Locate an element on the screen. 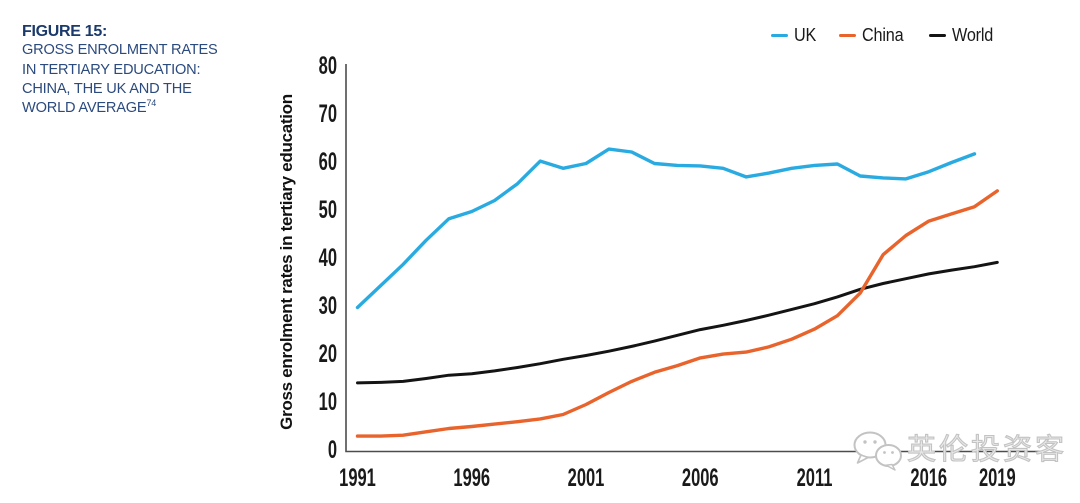 This screenshot has width=1080, height=503. x-tick-label: 2019 is located at coordinates (997, 478).